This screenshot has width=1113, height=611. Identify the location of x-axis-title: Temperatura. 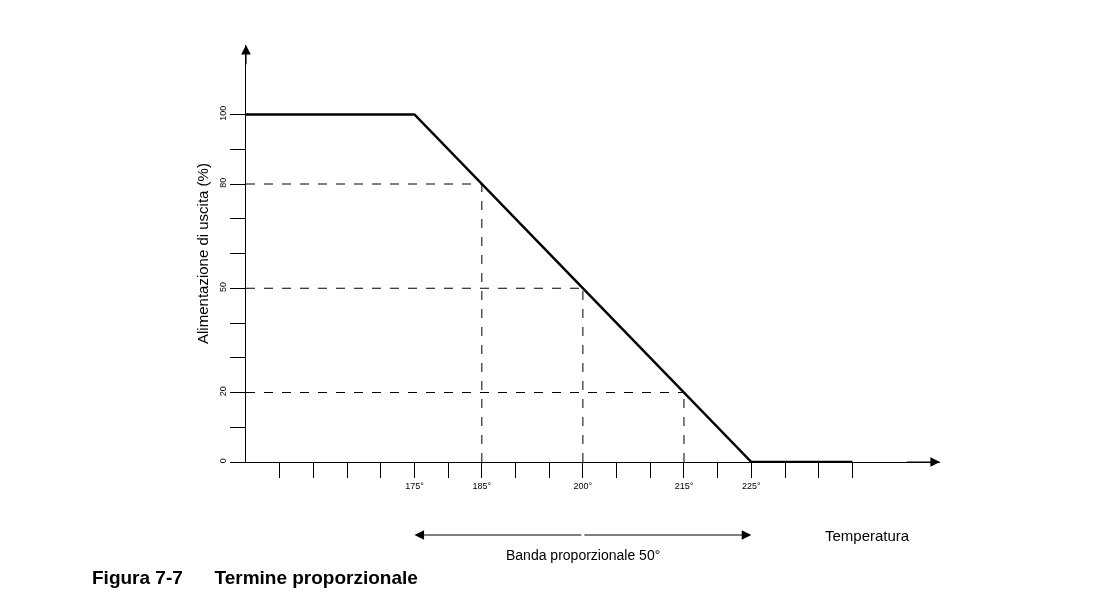
(867, 535).